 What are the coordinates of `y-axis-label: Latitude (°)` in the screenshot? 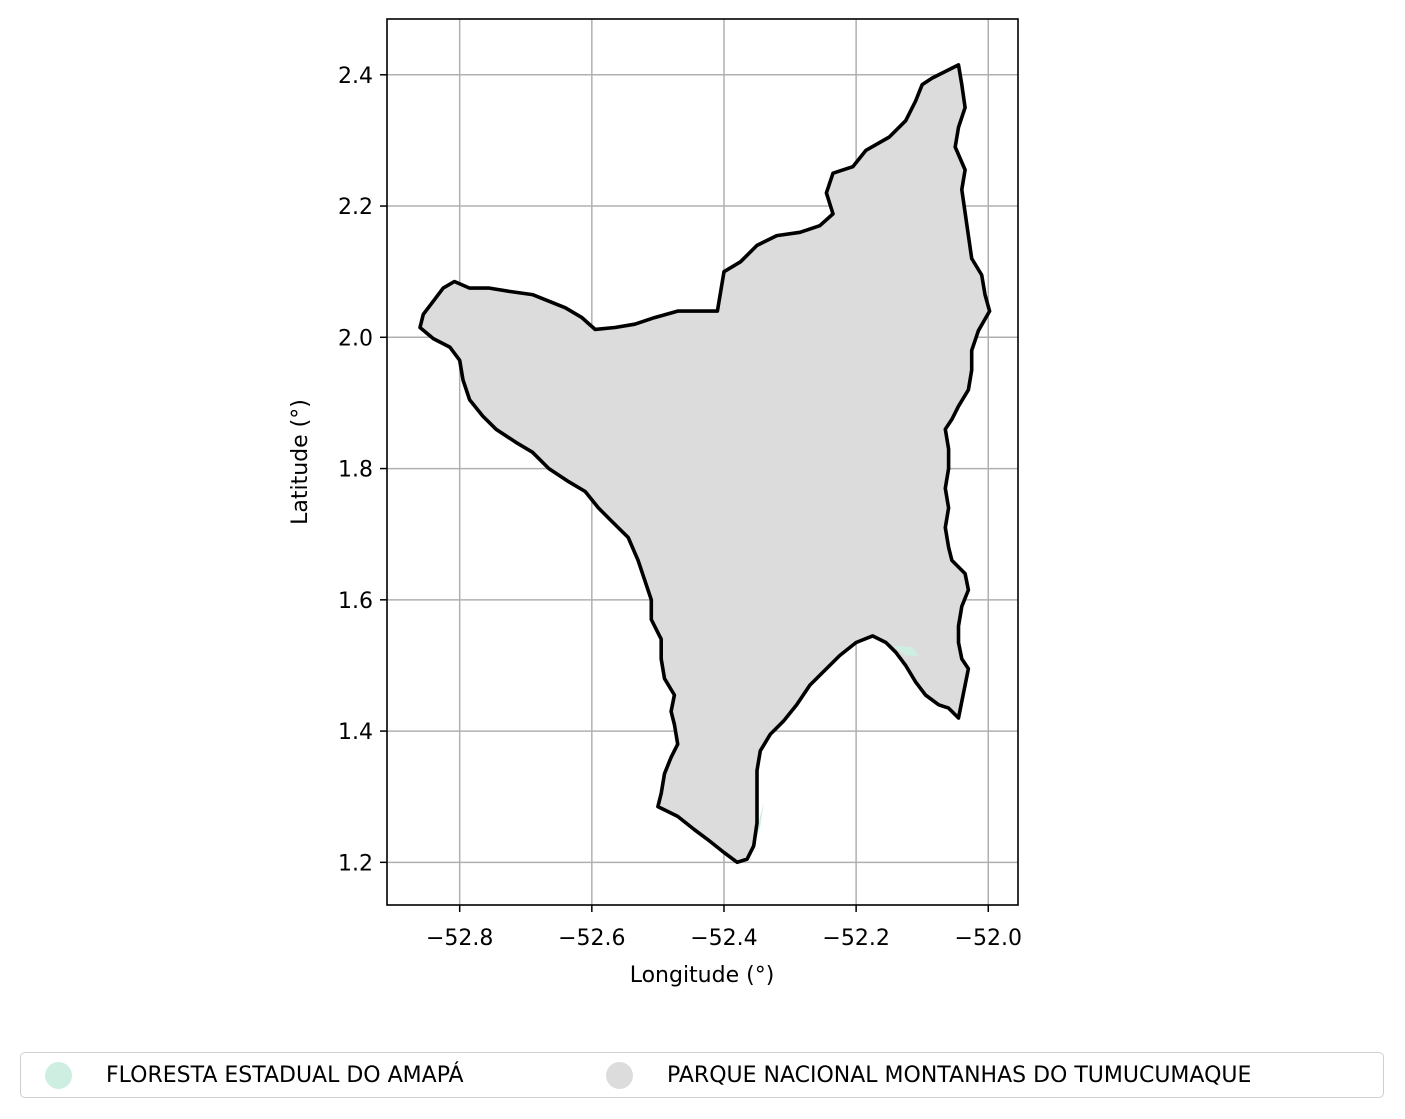 It's located at (300, 462).